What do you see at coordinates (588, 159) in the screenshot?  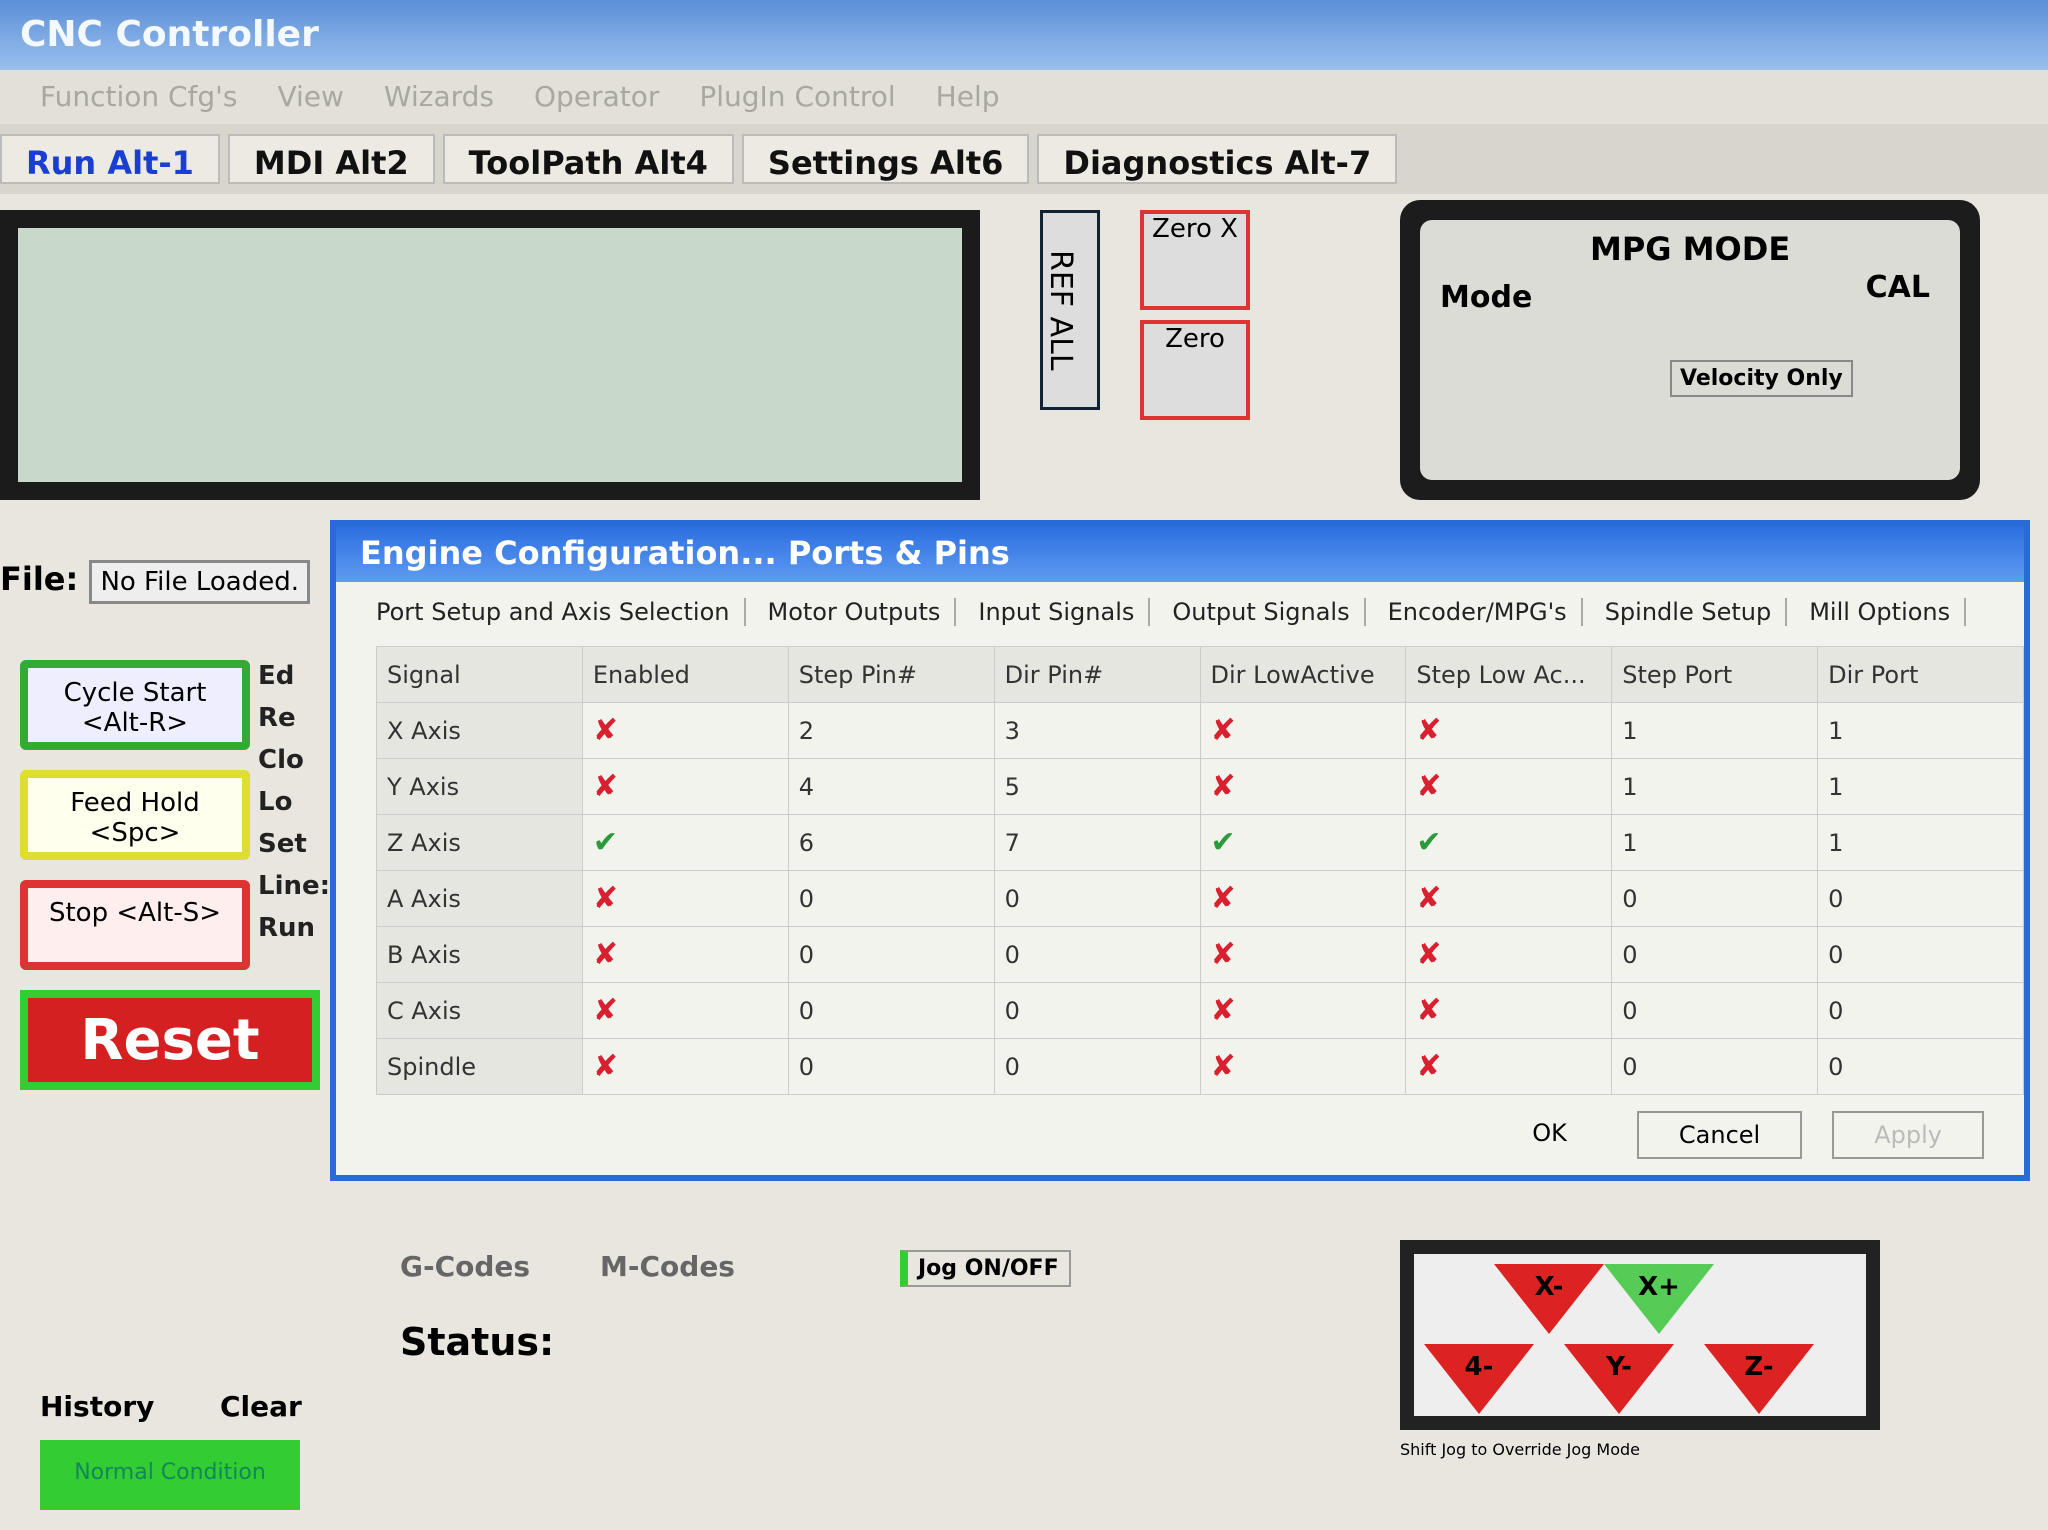 I see `tab: ToolPath Alt4` at bounding box center [588, 159].